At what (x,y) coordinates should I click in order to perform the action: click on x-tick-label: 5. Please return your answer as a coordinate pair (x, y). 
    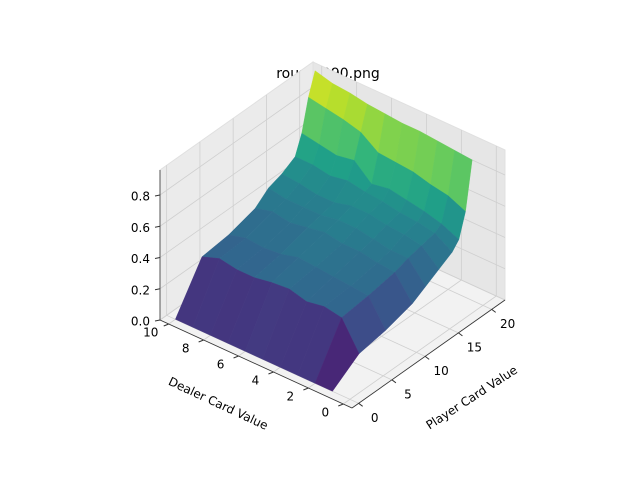
    Looking at the image, I should click on (408, 394).